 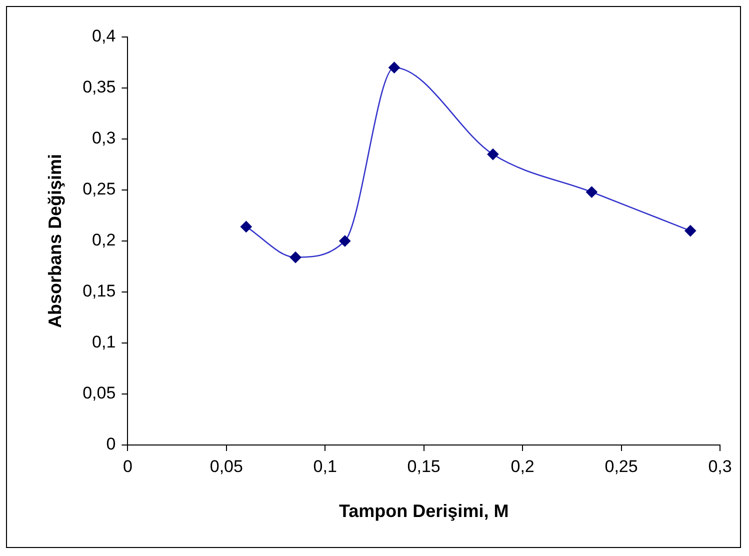 What do you see at coordinates (720, 466) in the screenshot?
I see `x-tick-label: 0,3` at bounding box center [720, 466].